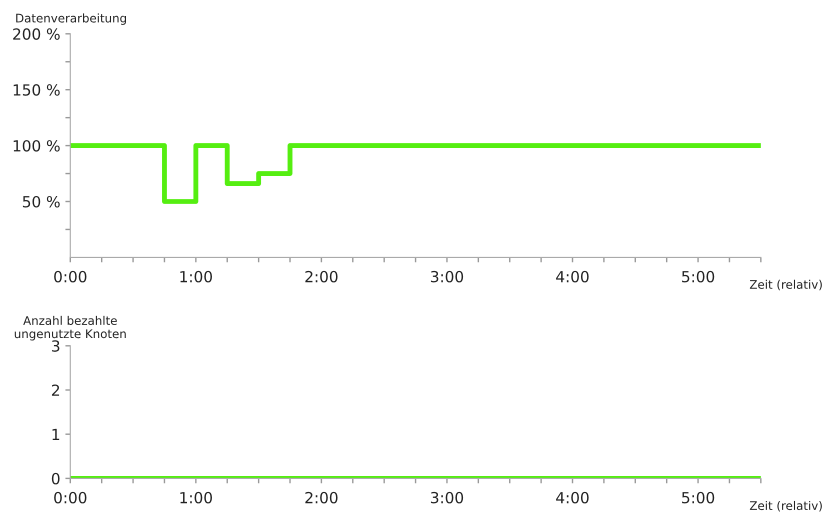 This screenshot has width=827, height=520. Describe the element at coordinates (70, 328) in the screenshot. I see `y-axis-title: Anzahl bezahlte ungenutzte Knoten` at that location.